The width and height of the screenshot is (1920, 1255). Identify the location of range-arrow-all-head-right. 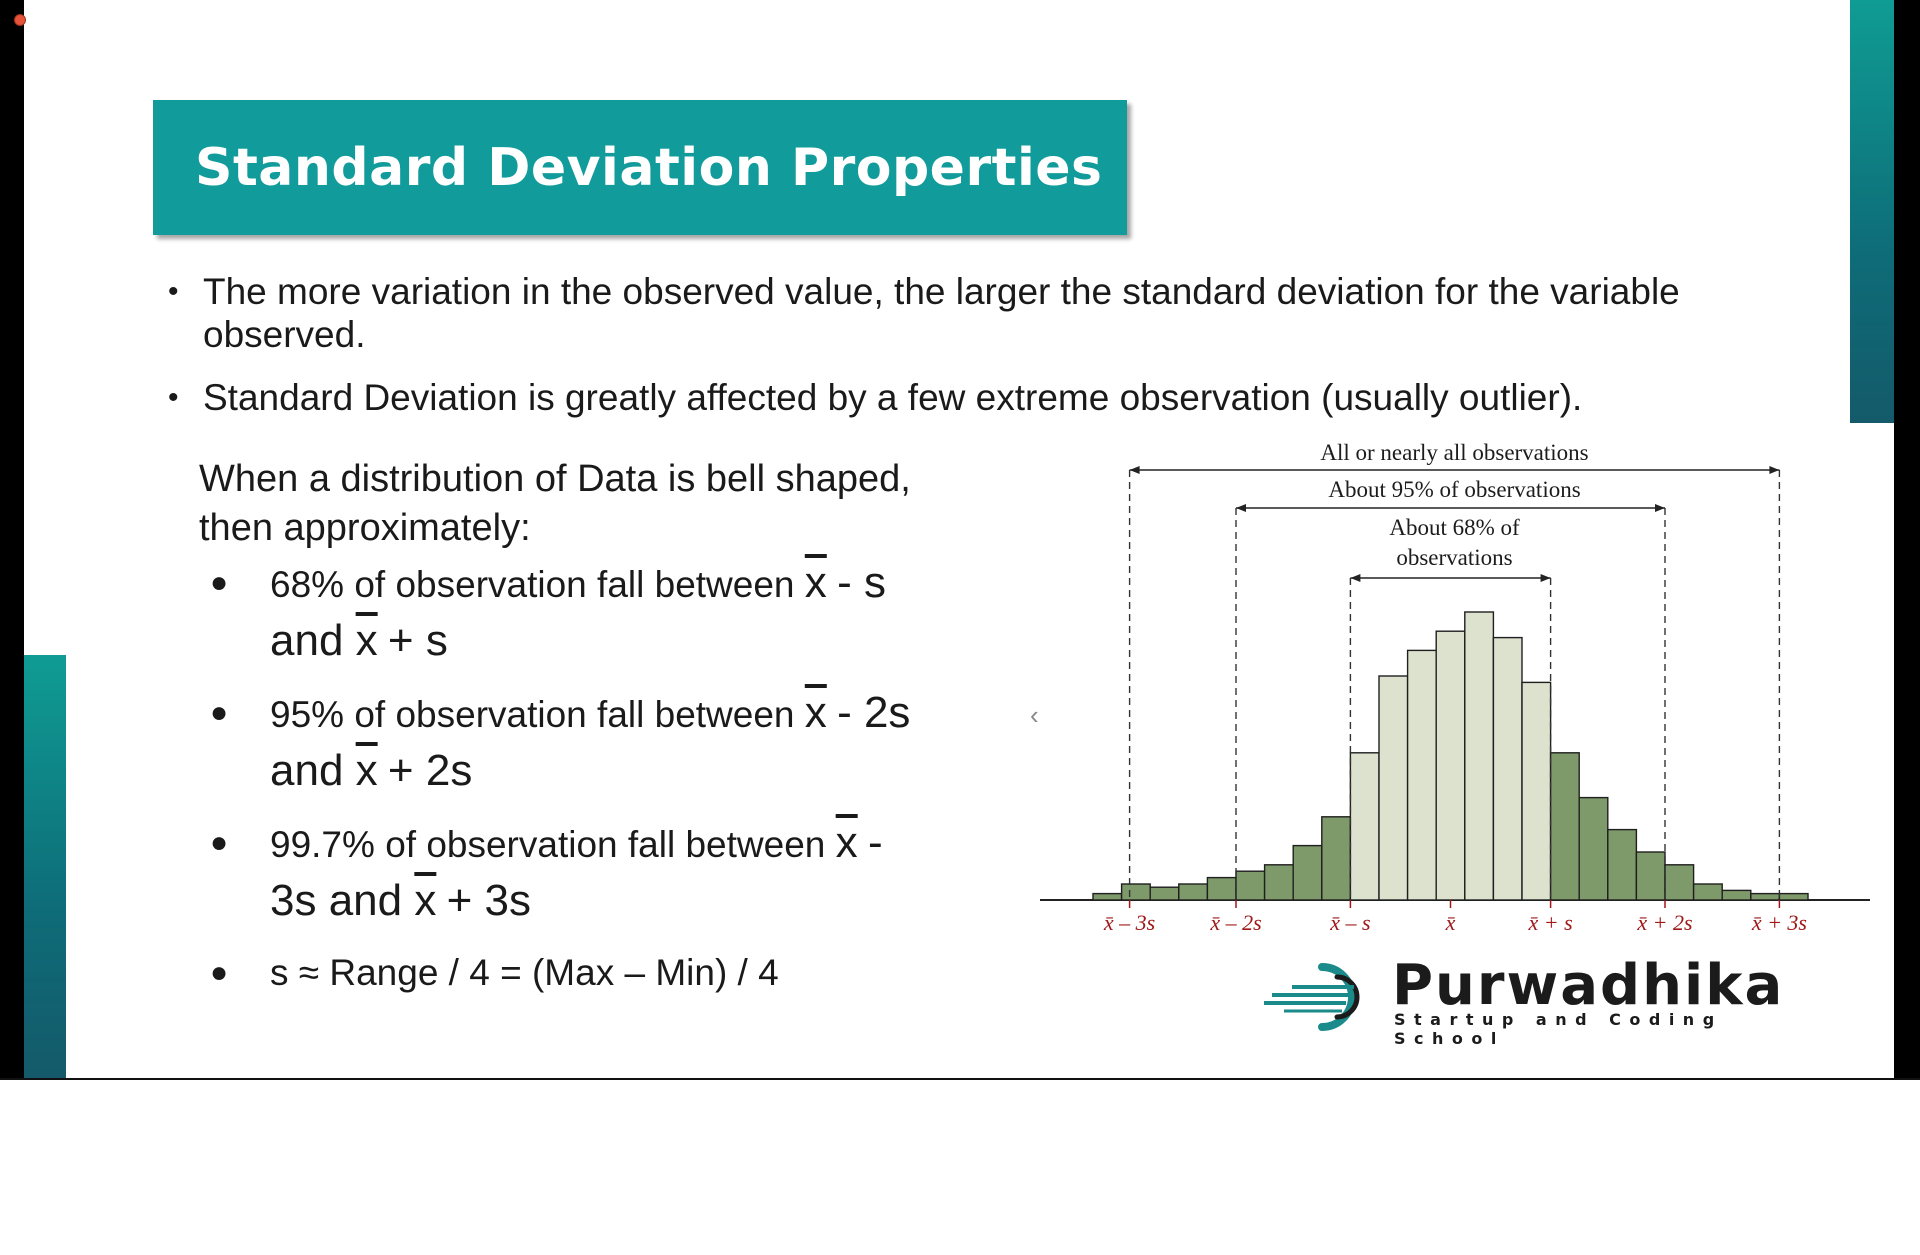
(1774, 470).